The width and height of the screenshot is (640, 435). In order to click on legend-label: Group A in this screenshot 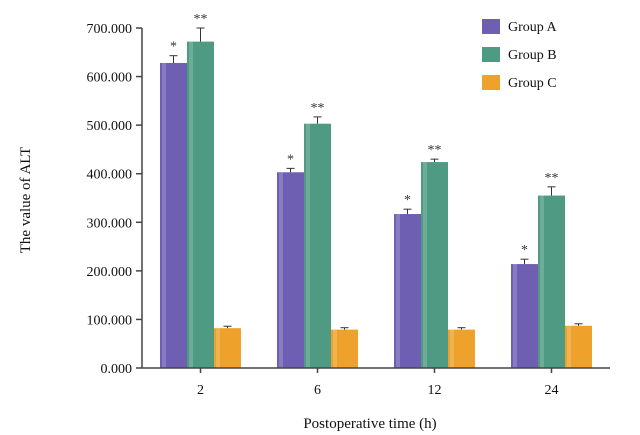, I will do `click(533, 27)`.